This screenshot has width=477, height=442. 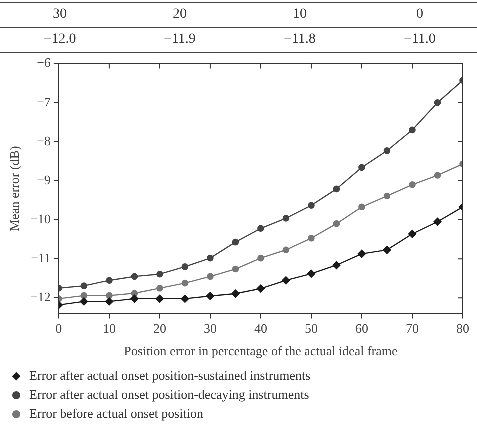 I want to click on y-tick-label: −10, so click(x=40, y=218).